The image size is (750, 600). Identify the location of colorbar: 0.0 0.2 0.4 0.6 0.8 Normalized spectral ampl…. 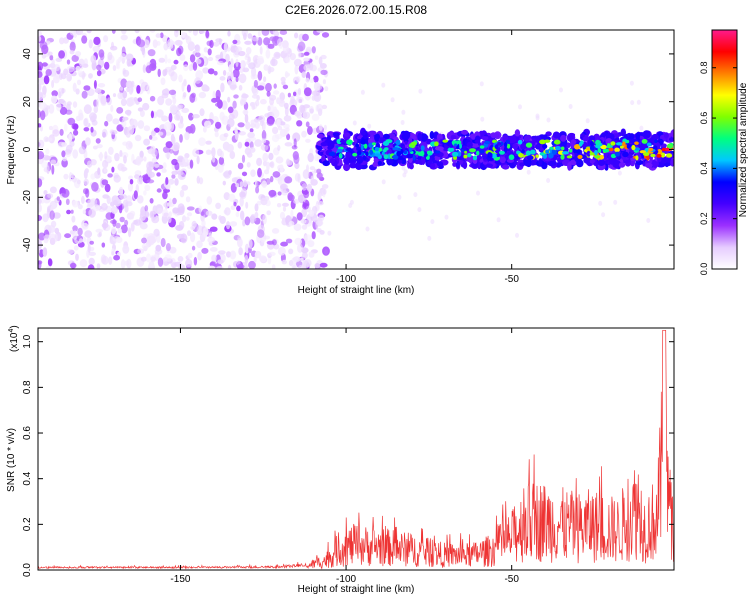
(724, 152).